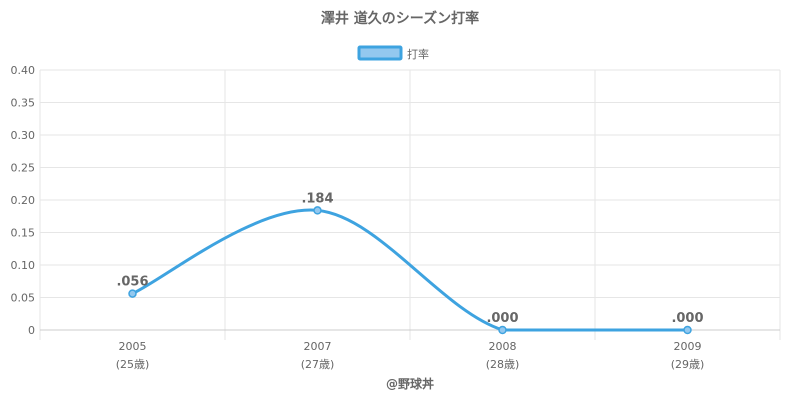 The height and width of the screenshot is (400, 800). What do you see at coordinates (23, 233) in the screenshot?
I see `y-tick-label: 0.15` at bounding box center [23, 233].